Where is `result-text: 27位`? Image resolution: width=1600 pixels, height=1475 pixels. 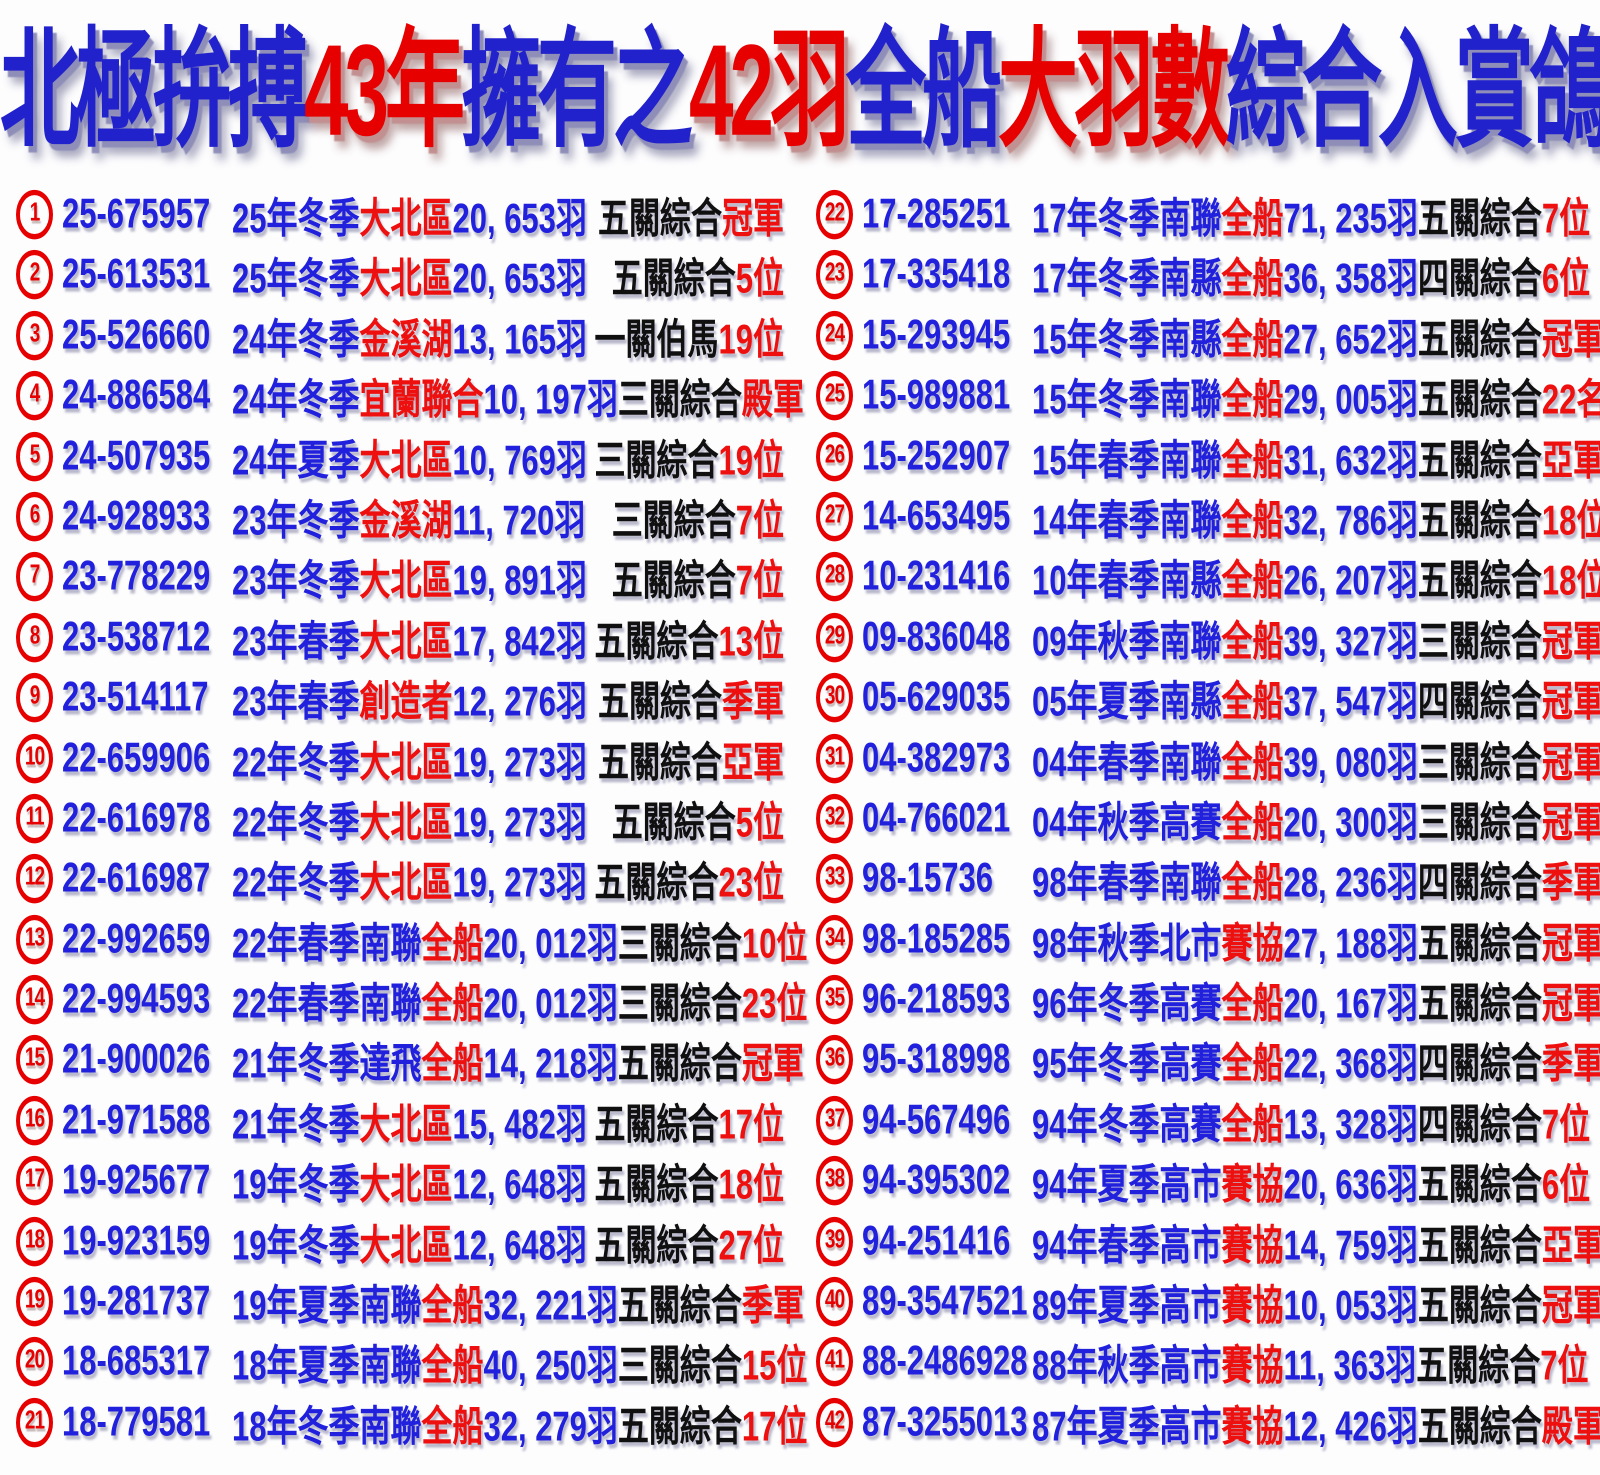
result-text: 27位 is located at coordinates (751, 1245).